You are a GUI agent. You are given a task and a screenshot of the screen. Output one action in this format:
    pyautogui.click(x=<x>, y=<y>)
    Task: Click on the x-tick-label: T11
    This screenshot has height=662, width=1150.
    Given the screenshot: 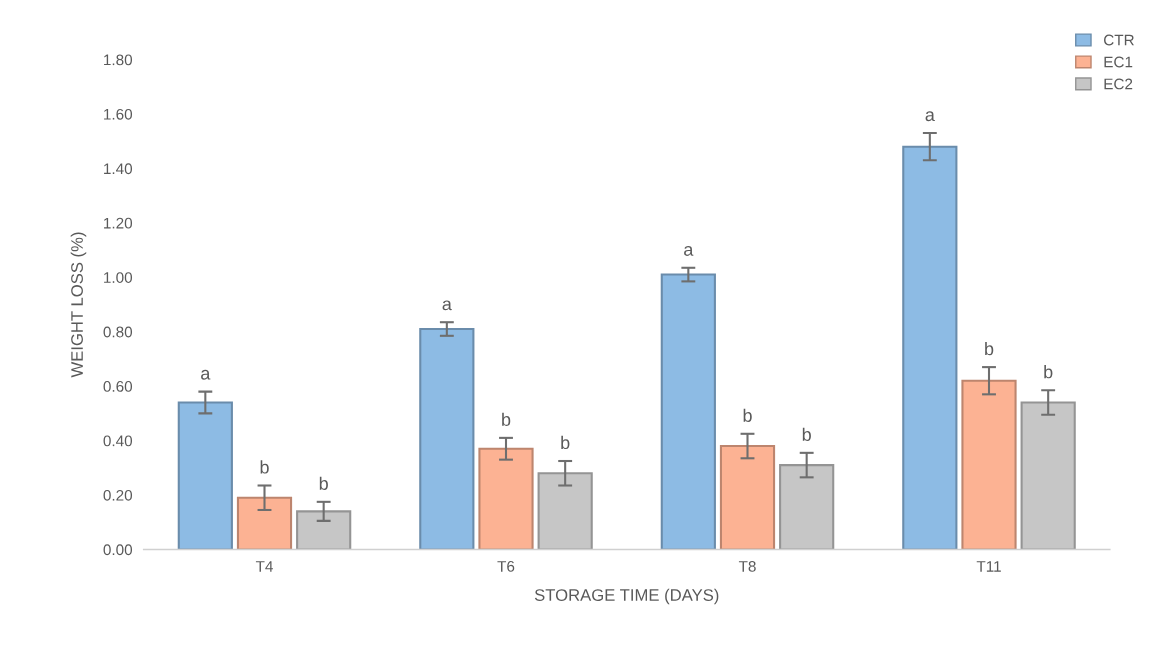 What is the action you would take?
    pyautogui.click(x=988, y=566)
    